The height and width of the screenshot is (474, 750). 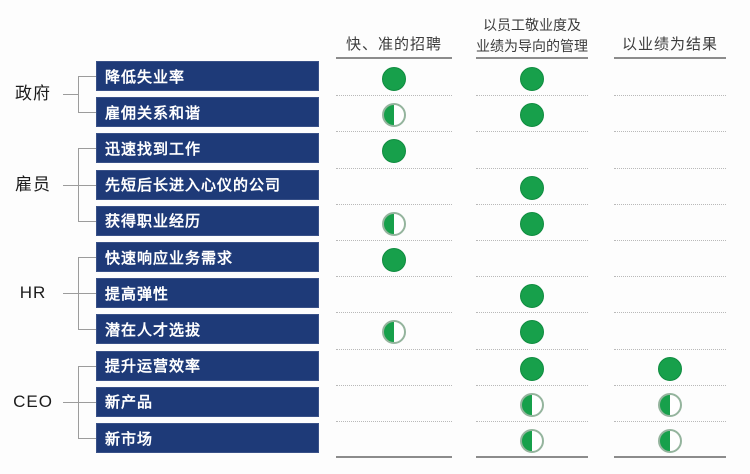 I want to click on goal-bar: 新产品, so click(x=207, y=401).